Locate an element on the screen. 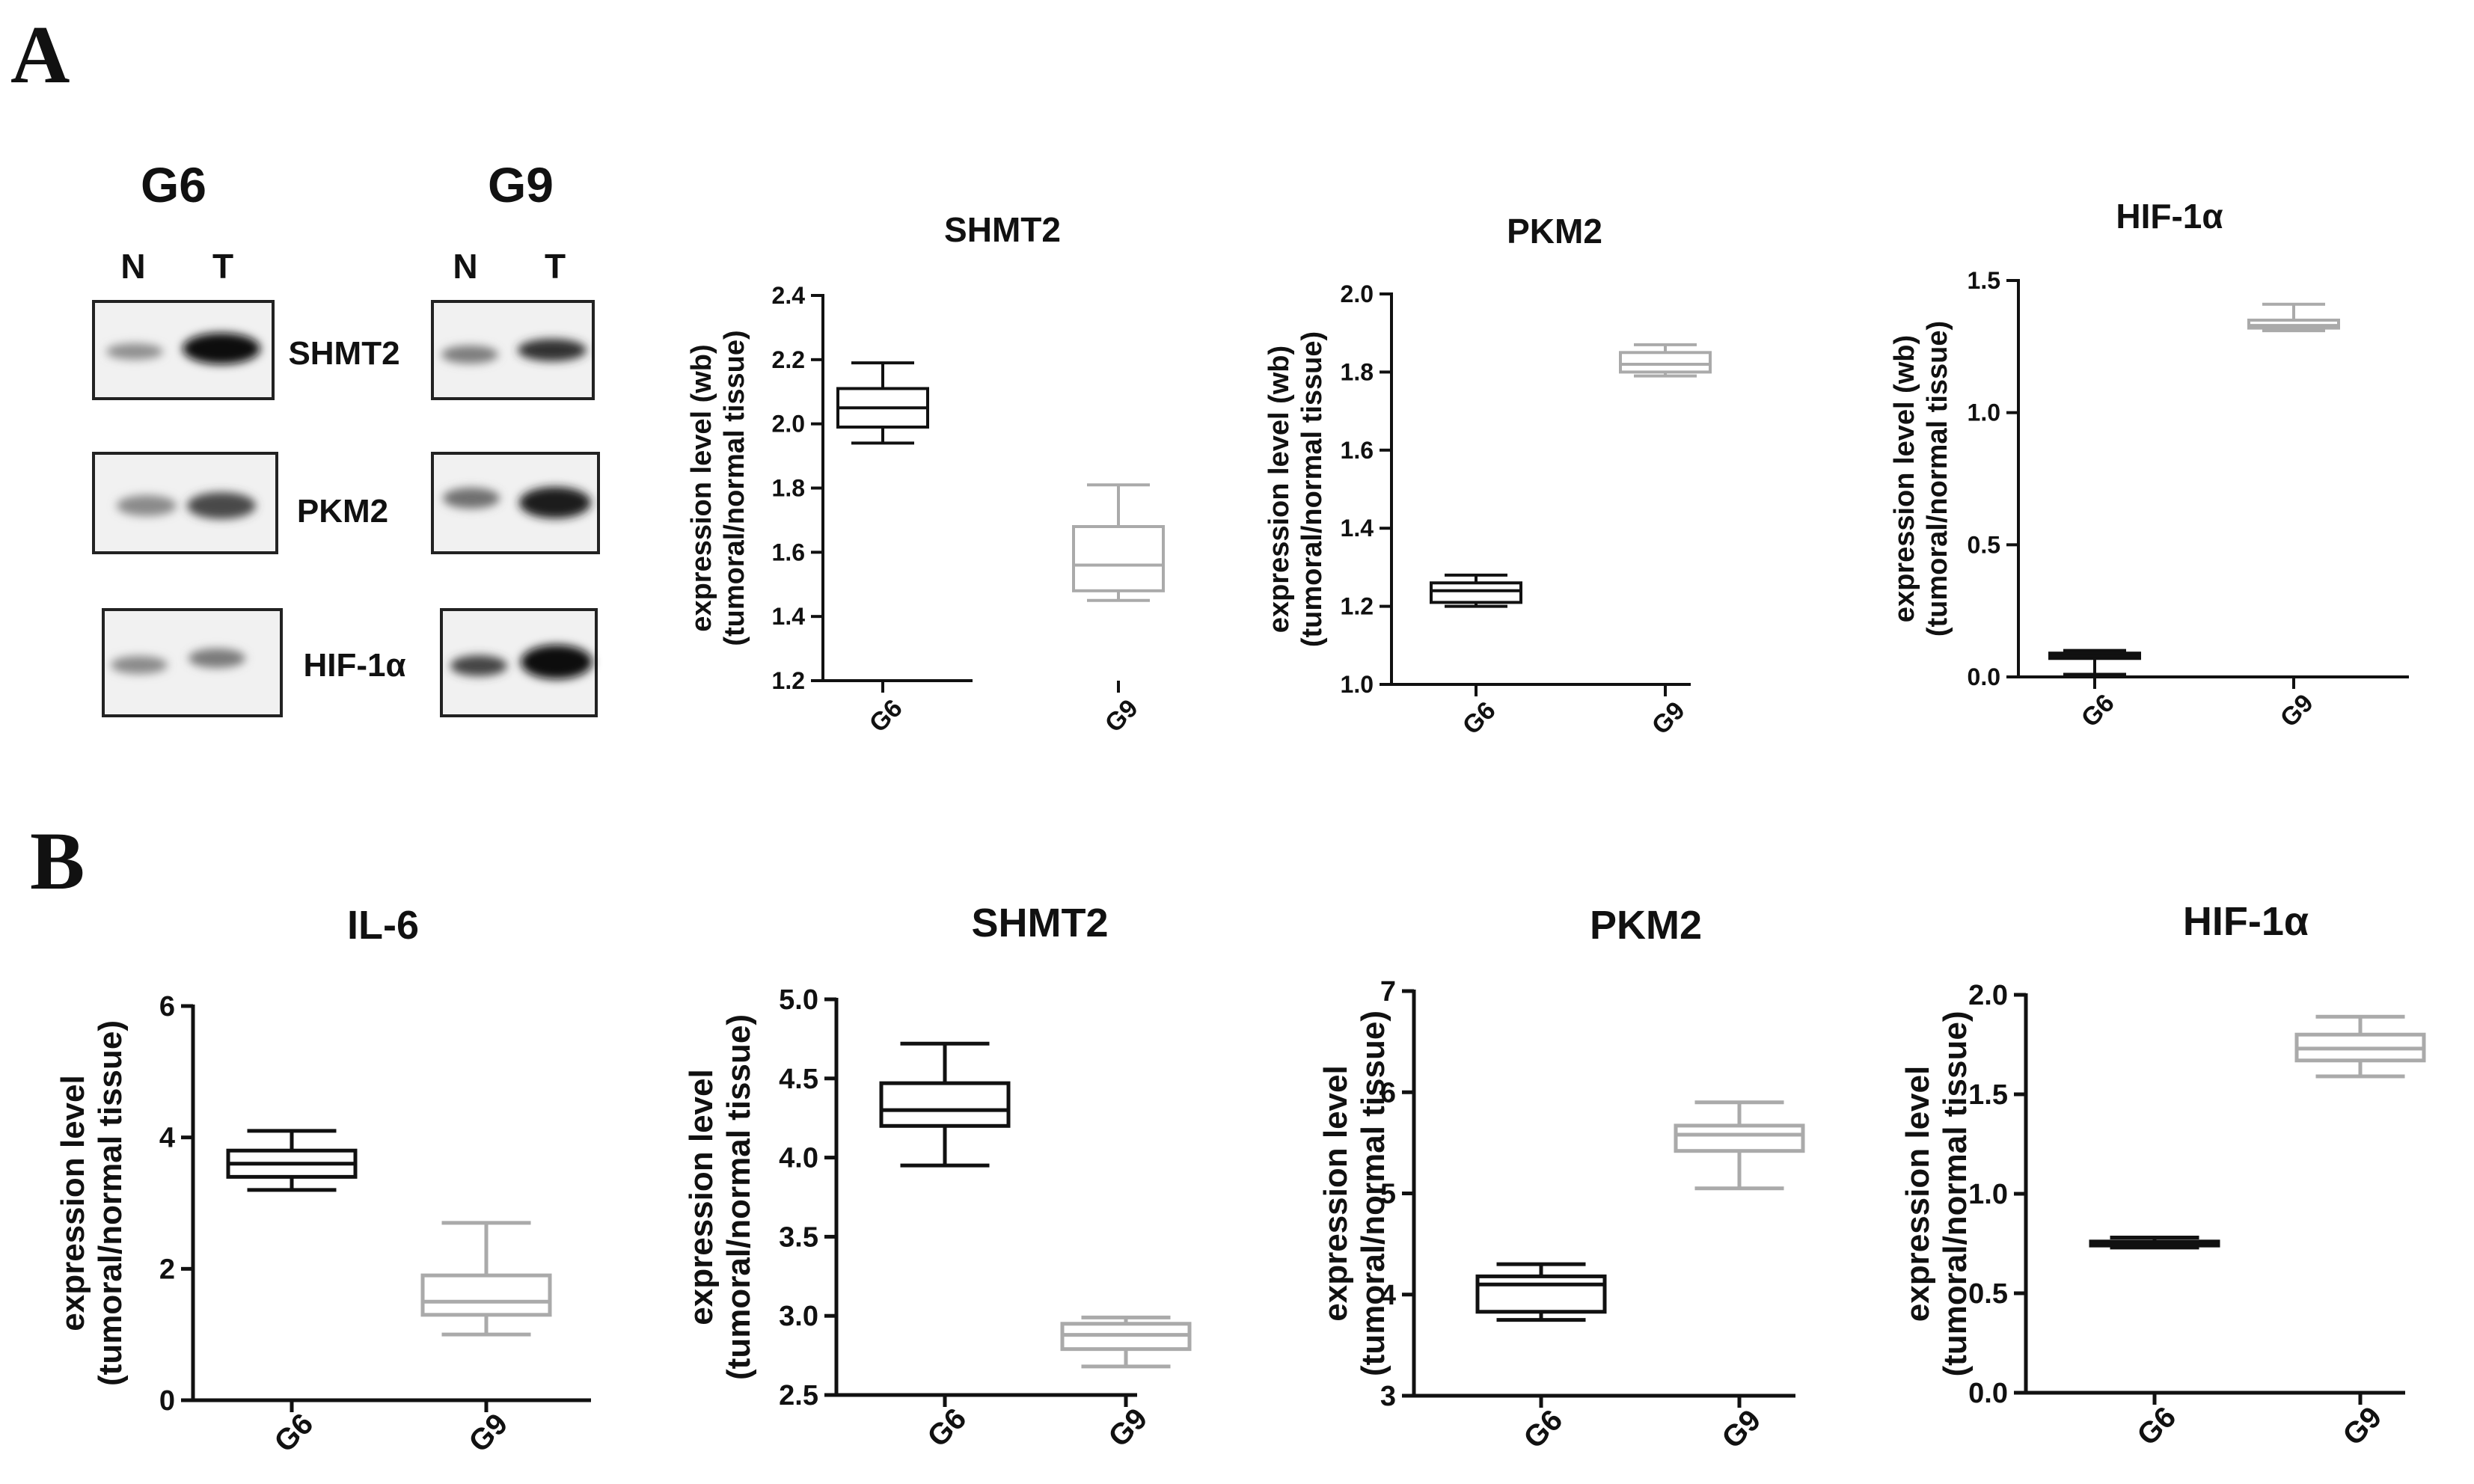  chart-title: PKM2 is located at coordinates (1646, 925).